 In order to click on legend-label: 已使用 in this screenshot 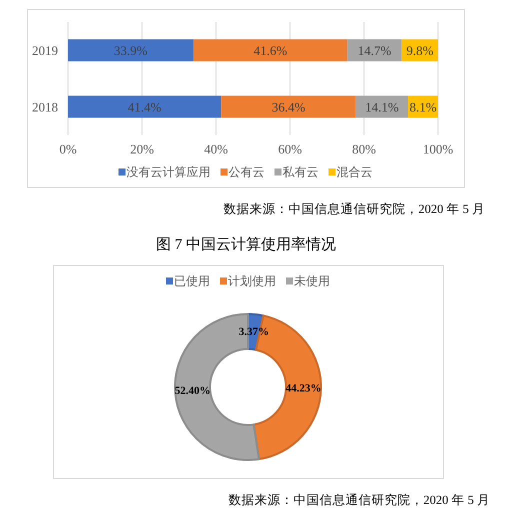, I will do `click(192, 281)`.